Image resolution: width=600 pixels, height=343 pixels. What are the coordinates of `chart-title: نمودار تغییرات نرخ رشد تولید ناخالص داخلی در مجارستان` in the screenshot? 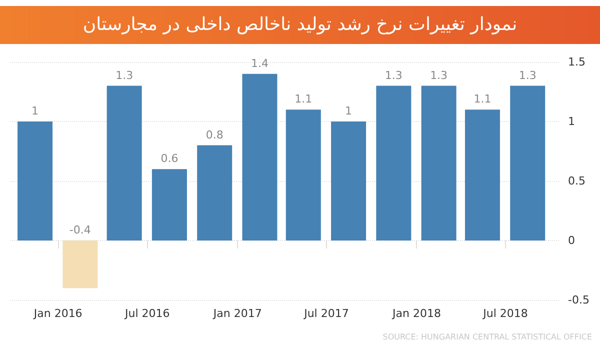 It's located at (300, 25).